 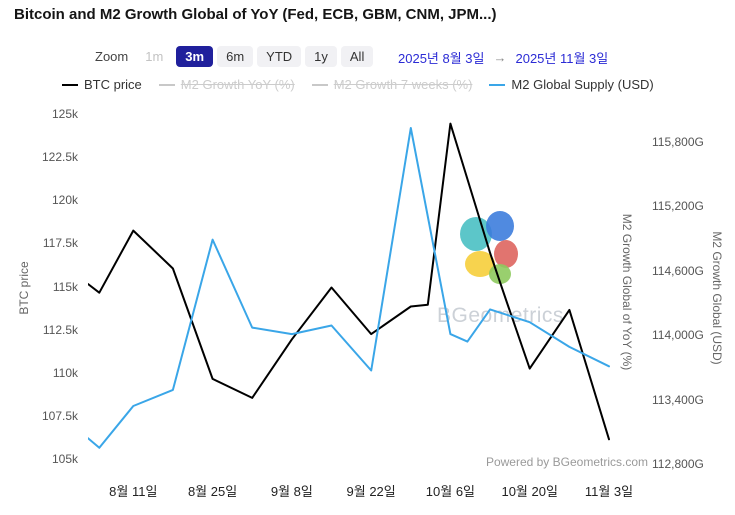 I want to click on range-to-input: 2025년 11월 3일, so click(x=562, y=58).